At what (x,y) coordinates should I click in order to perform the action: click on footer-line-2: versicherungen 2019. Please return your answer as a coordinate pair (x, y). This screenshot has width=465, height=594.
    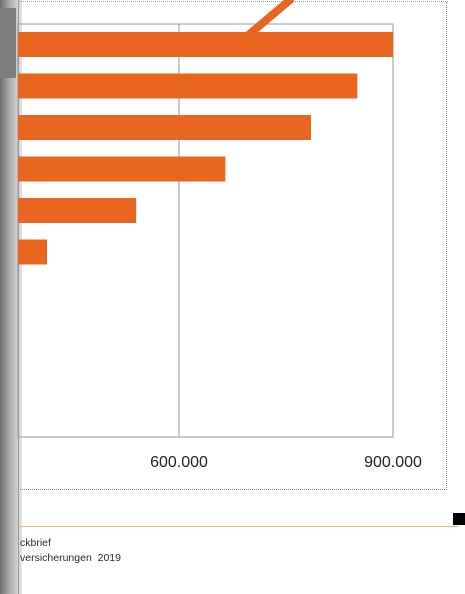
    Looking at the image, I should click on (70, 558).